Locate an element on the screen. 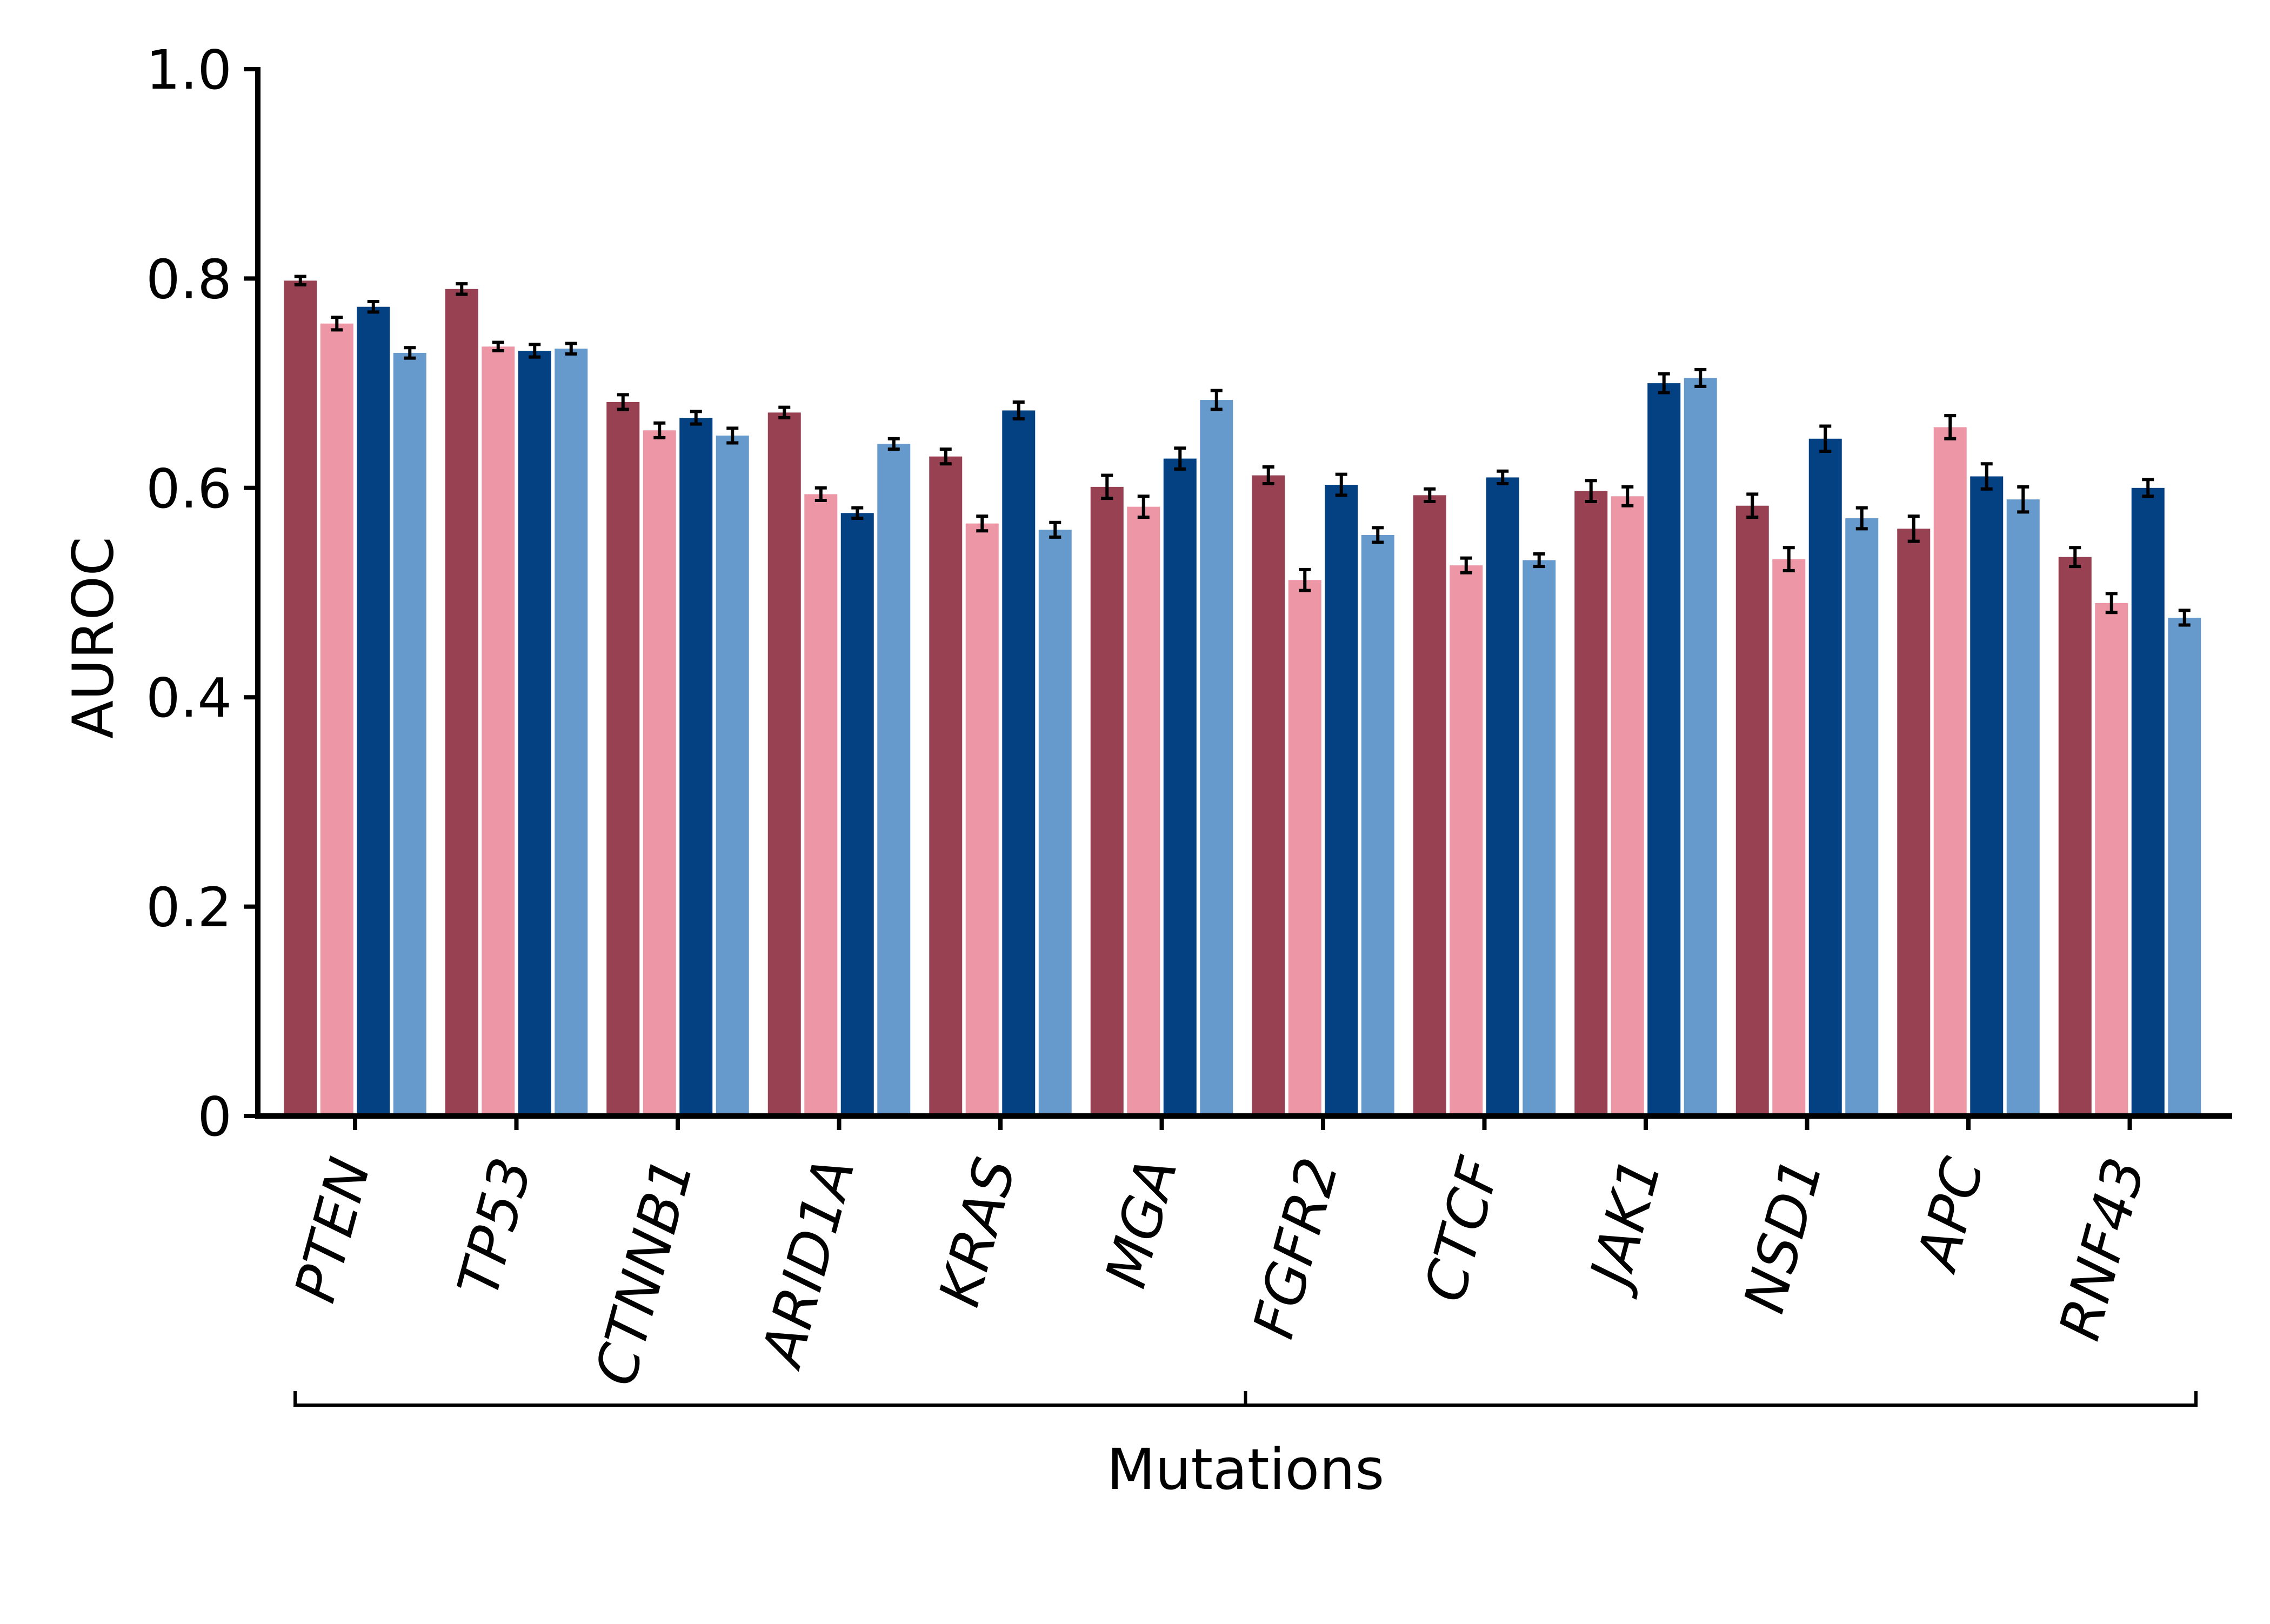 The image size is (2270, 1624). x-axis-label: Mutations is located at coordinates (1246, 1469).